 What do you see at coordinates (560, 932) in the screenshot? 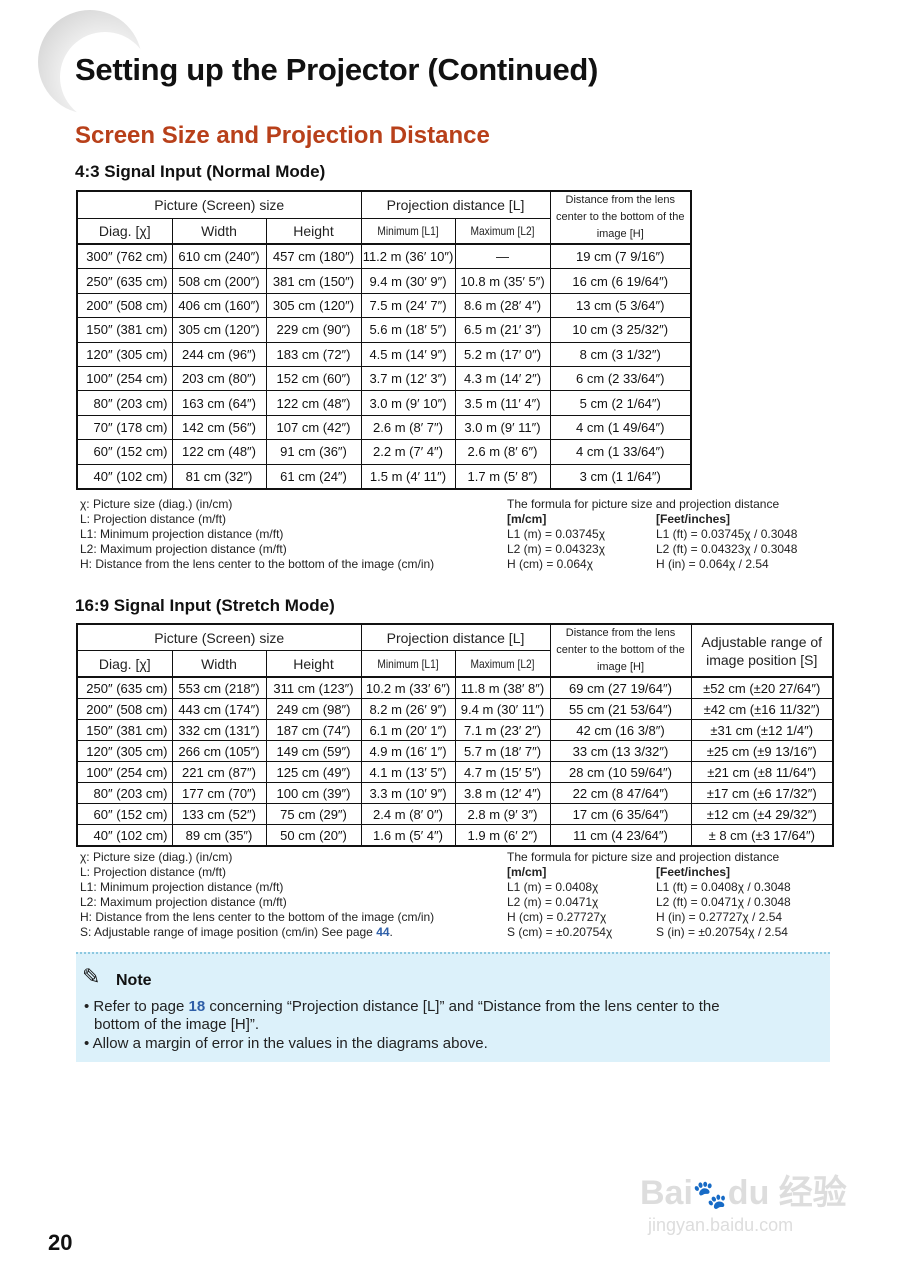
I see `legend-line: S (cm) = ±0.20754χ` at bounding box center [560, 932].